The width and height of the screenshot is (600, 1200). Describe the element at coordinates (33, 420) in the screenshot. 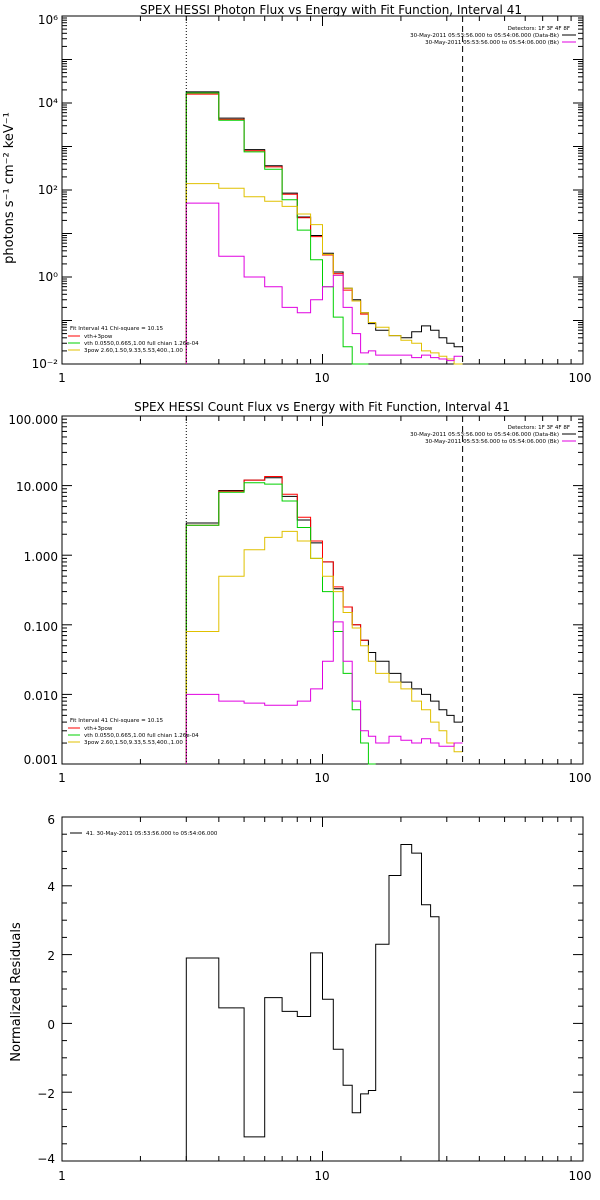

I see `count-y-tick: 100.000` at that location.